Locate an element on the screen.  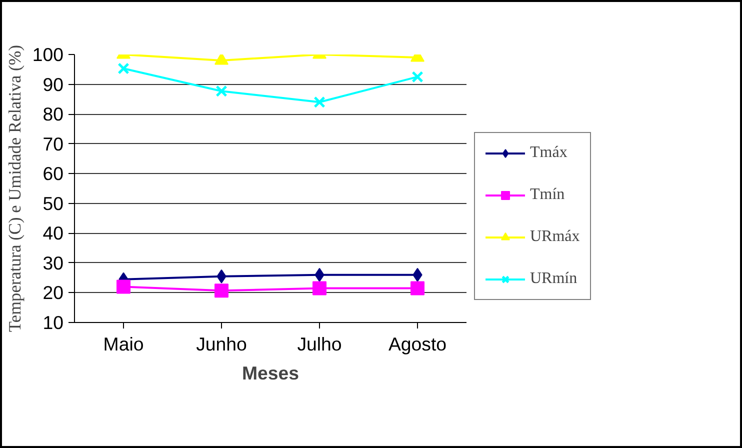
y-tick-label: 60 is located at coordinates (53, 173).